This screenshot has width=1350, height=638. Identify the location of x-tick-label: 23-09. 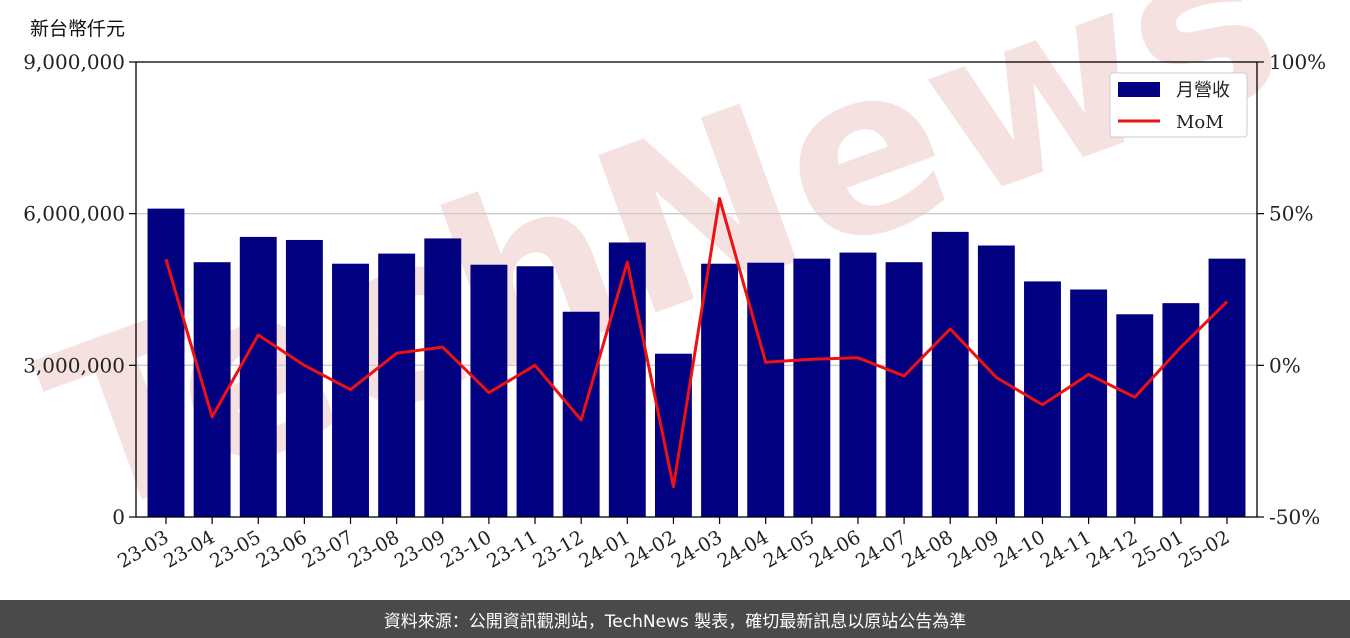
(420, 549).